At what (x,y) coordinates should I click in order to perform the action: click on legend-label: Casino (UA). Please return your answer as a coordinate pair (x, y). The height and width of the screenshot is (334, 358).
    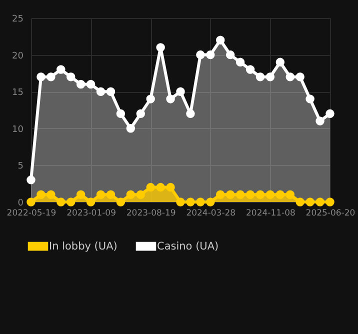
    Looking at the image, I should click on (188, 246).